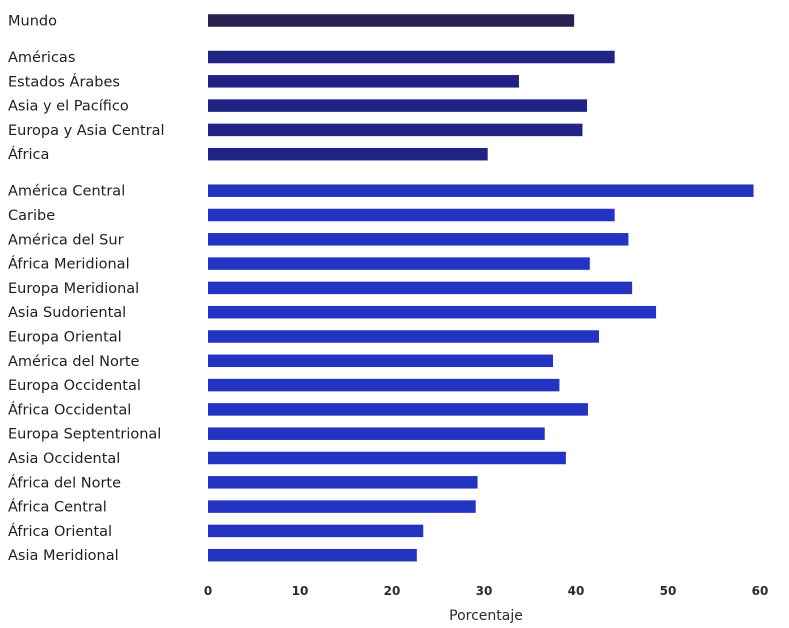 This screenshot has height=628, width=789. What do you see at coordinates (668, 591) in the screenshot?
I see `x-tick-label: 50` at bounding box center [668, 591].